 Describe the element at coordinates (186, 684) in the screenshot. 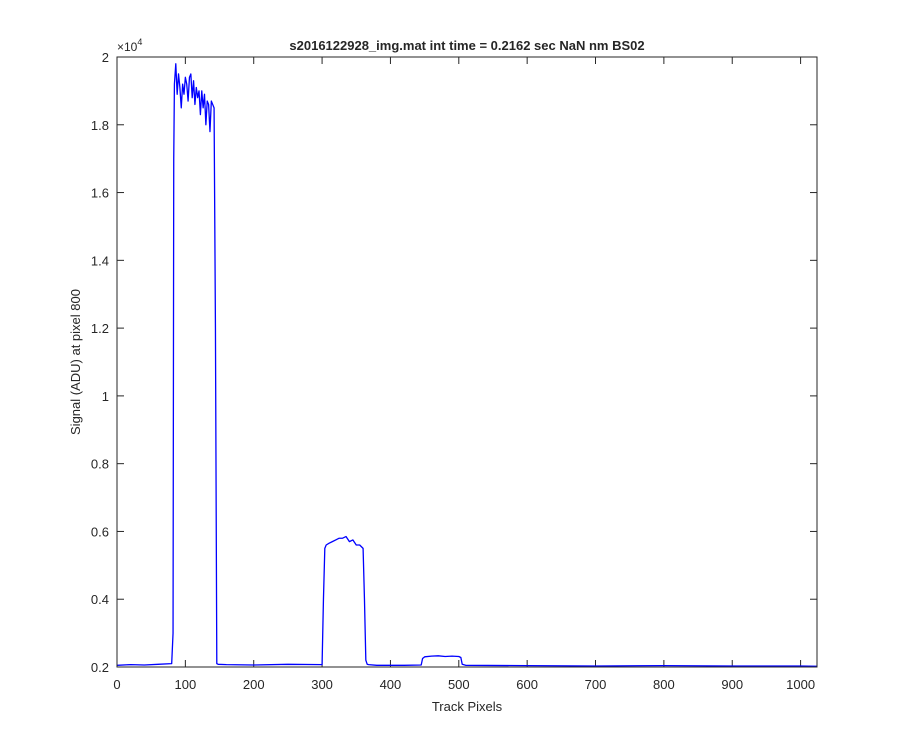

I see `x-tick-label: 100` at that location.